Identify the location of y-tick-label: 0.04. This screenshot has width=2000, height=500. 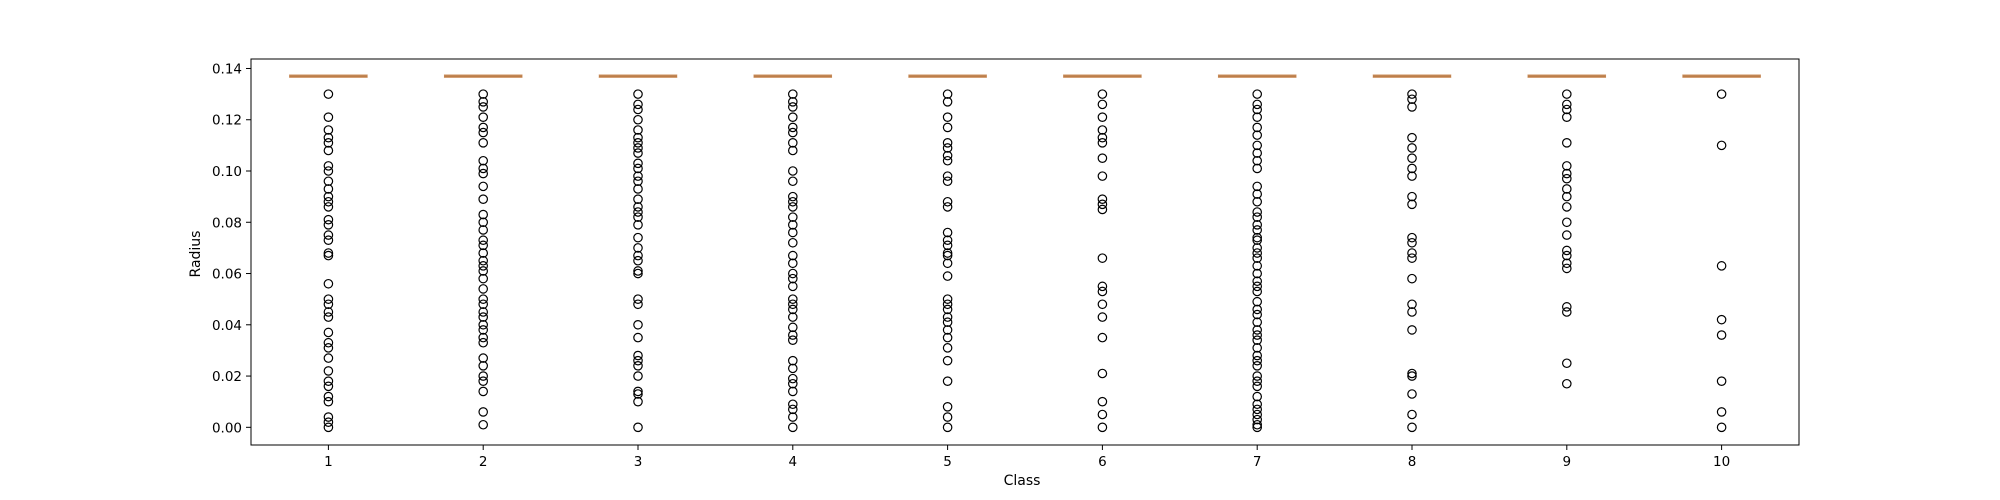
(227, 326).